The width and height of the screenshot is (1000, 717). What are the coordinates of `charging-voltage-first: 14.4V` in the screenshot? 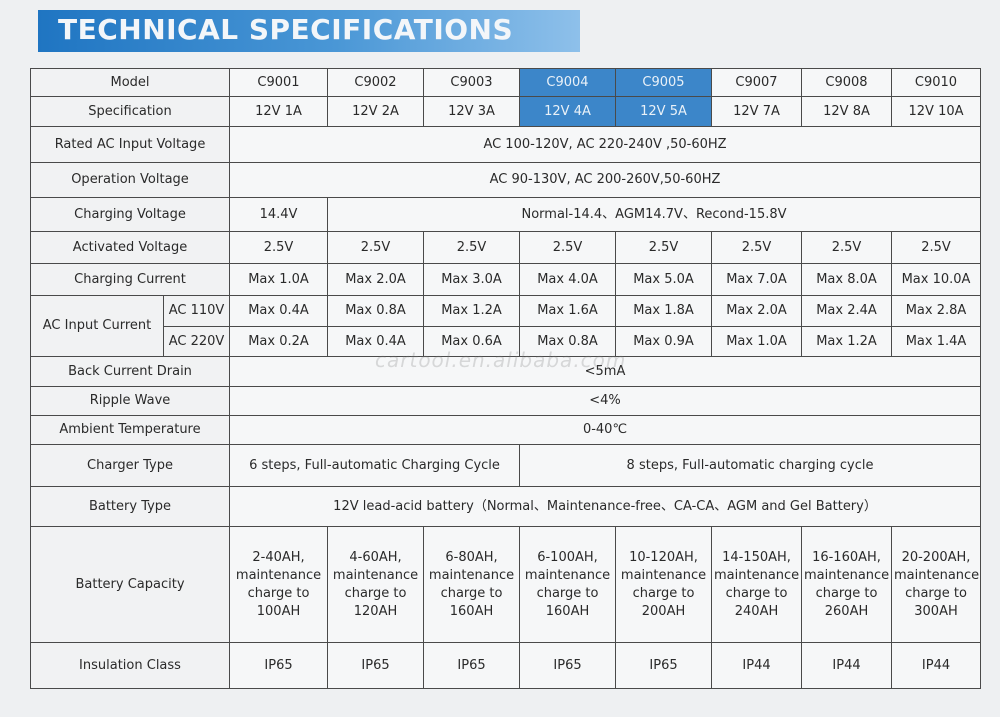 It's located at (279, 214).